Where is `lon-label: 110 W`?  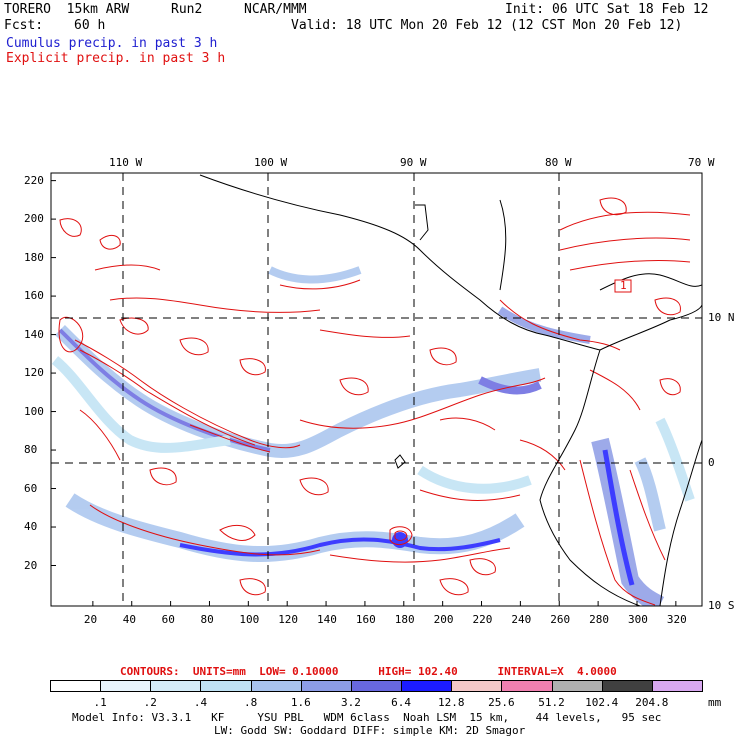 lon-label: 110 W is located at coordinates (126, 162).